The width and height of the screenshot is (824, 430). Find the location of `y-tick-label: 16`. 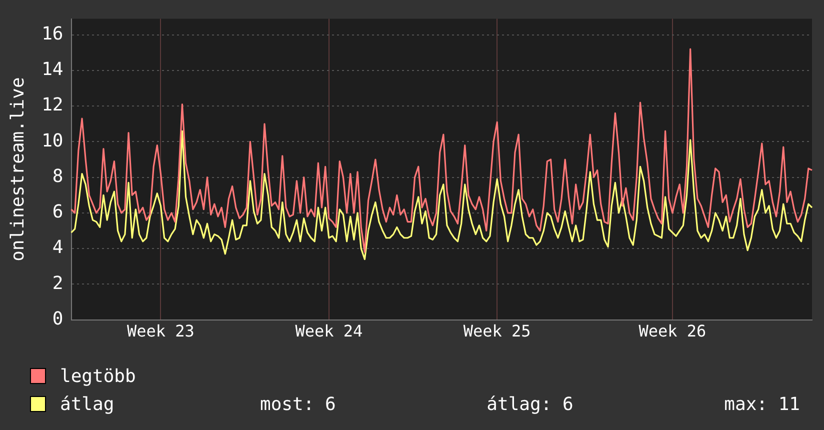

y-tick-label: 16 is located at coordinates (53, 34).